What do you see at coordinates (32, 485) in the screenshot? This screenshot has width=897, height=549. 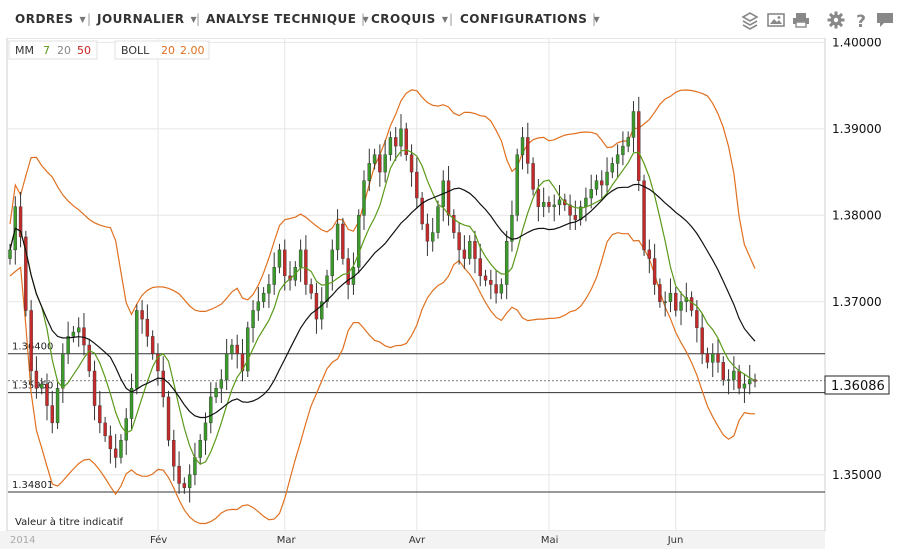 I see `reference-line-label: 1.34801` at bounding box center [32, 485].